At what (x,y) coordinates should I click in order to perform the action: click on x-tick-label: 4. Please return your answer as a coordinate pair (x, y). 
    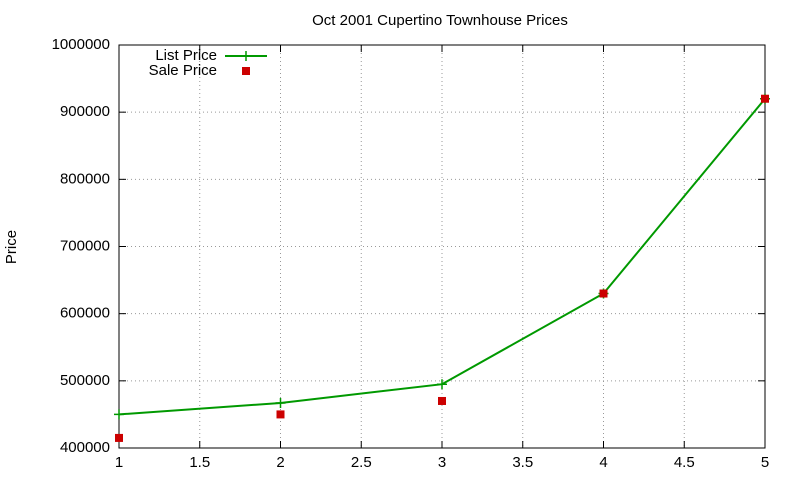
    Looking at the image, I should click on (603, 462).